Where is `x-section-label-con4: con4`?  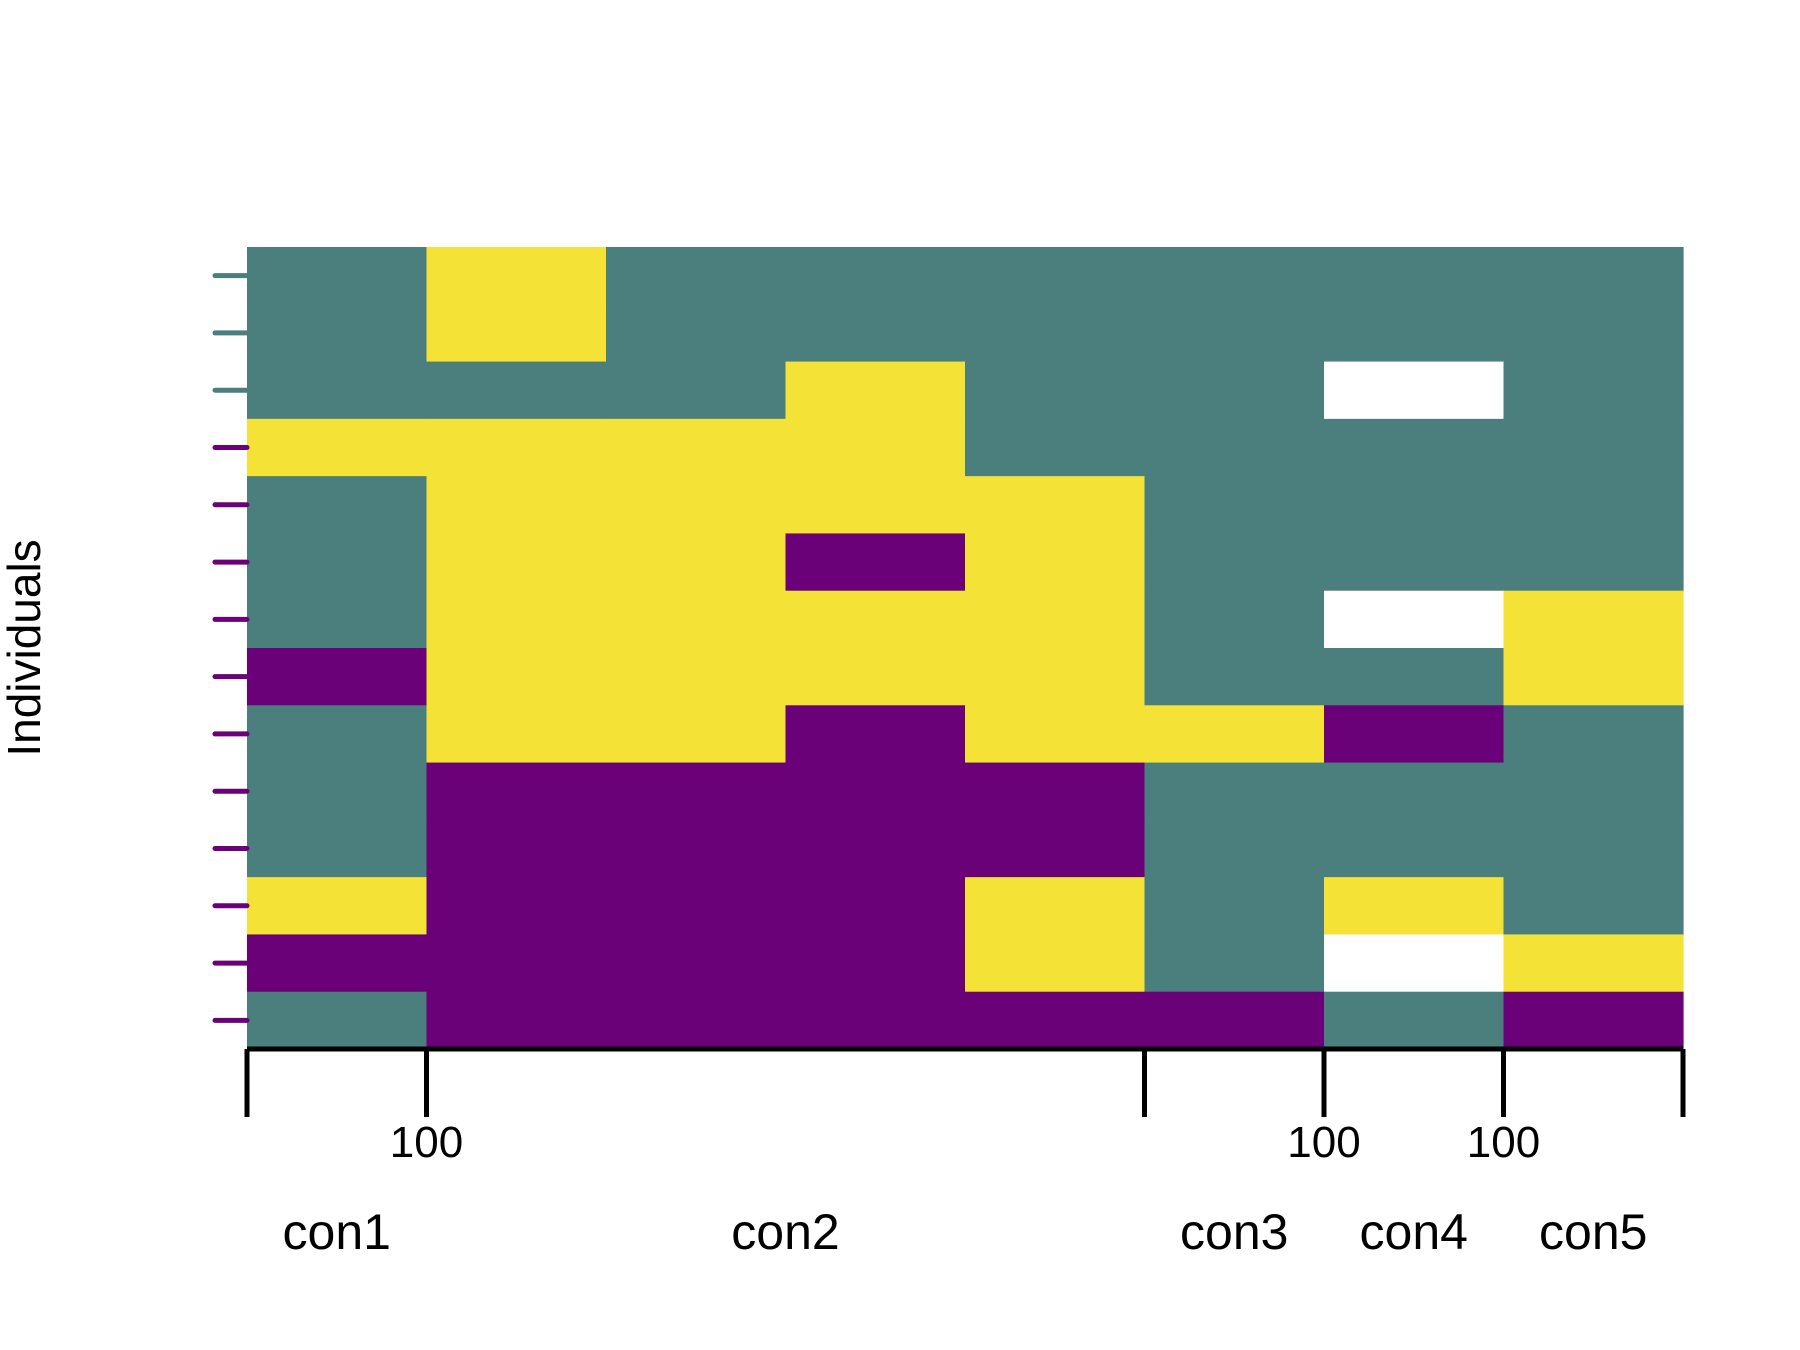 x-section-label-con4: con4 is located at coordinates (1414, 1232).